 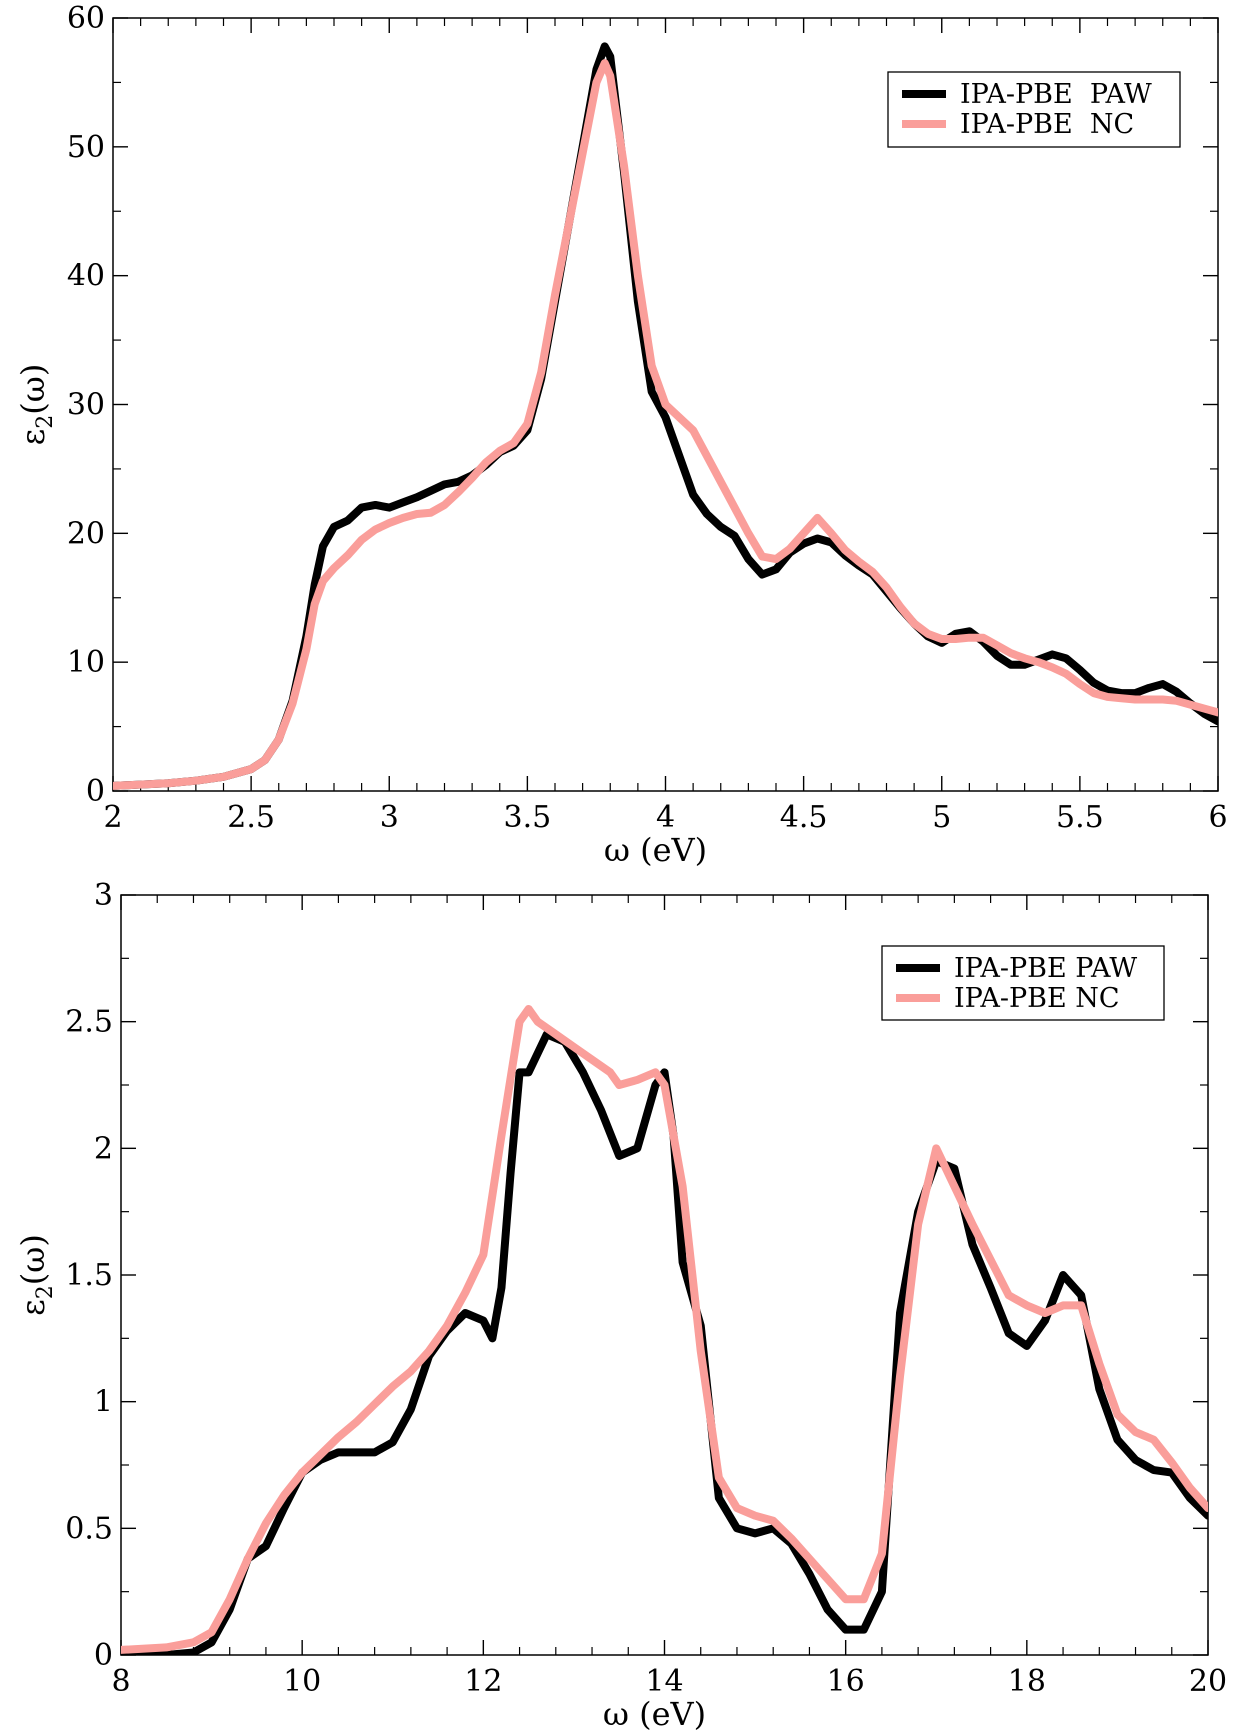 I want to click on x-tick-label: 3.5, so click(x=528, y=817).